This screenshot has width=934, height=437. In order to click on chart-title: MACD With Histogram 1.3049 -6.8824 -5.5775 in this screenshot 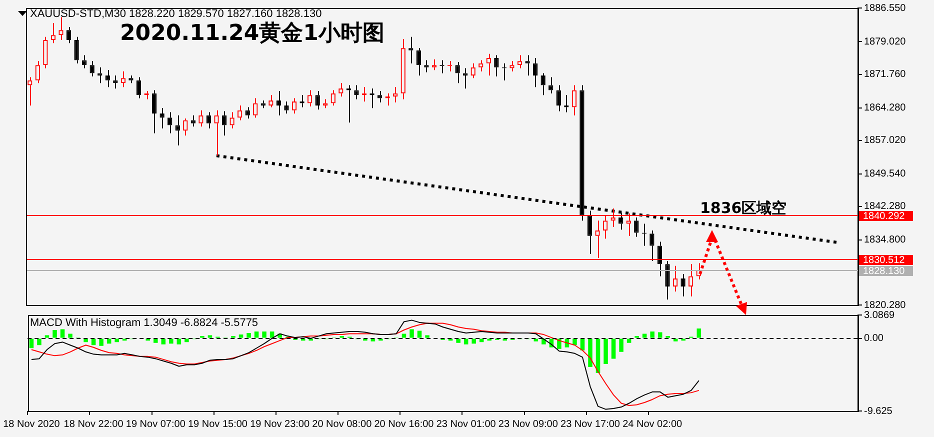, I will do `click(144, 323)`.